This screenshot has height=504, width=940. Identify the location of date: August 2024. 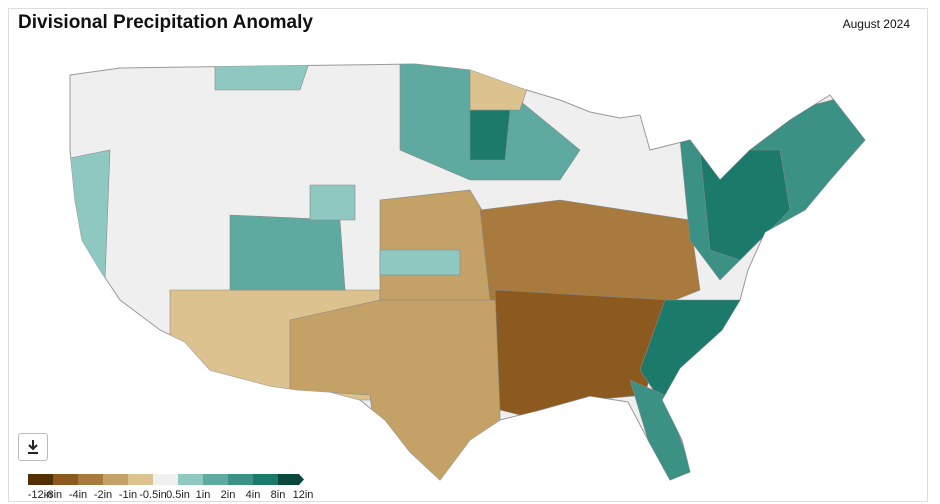
(876, 24).